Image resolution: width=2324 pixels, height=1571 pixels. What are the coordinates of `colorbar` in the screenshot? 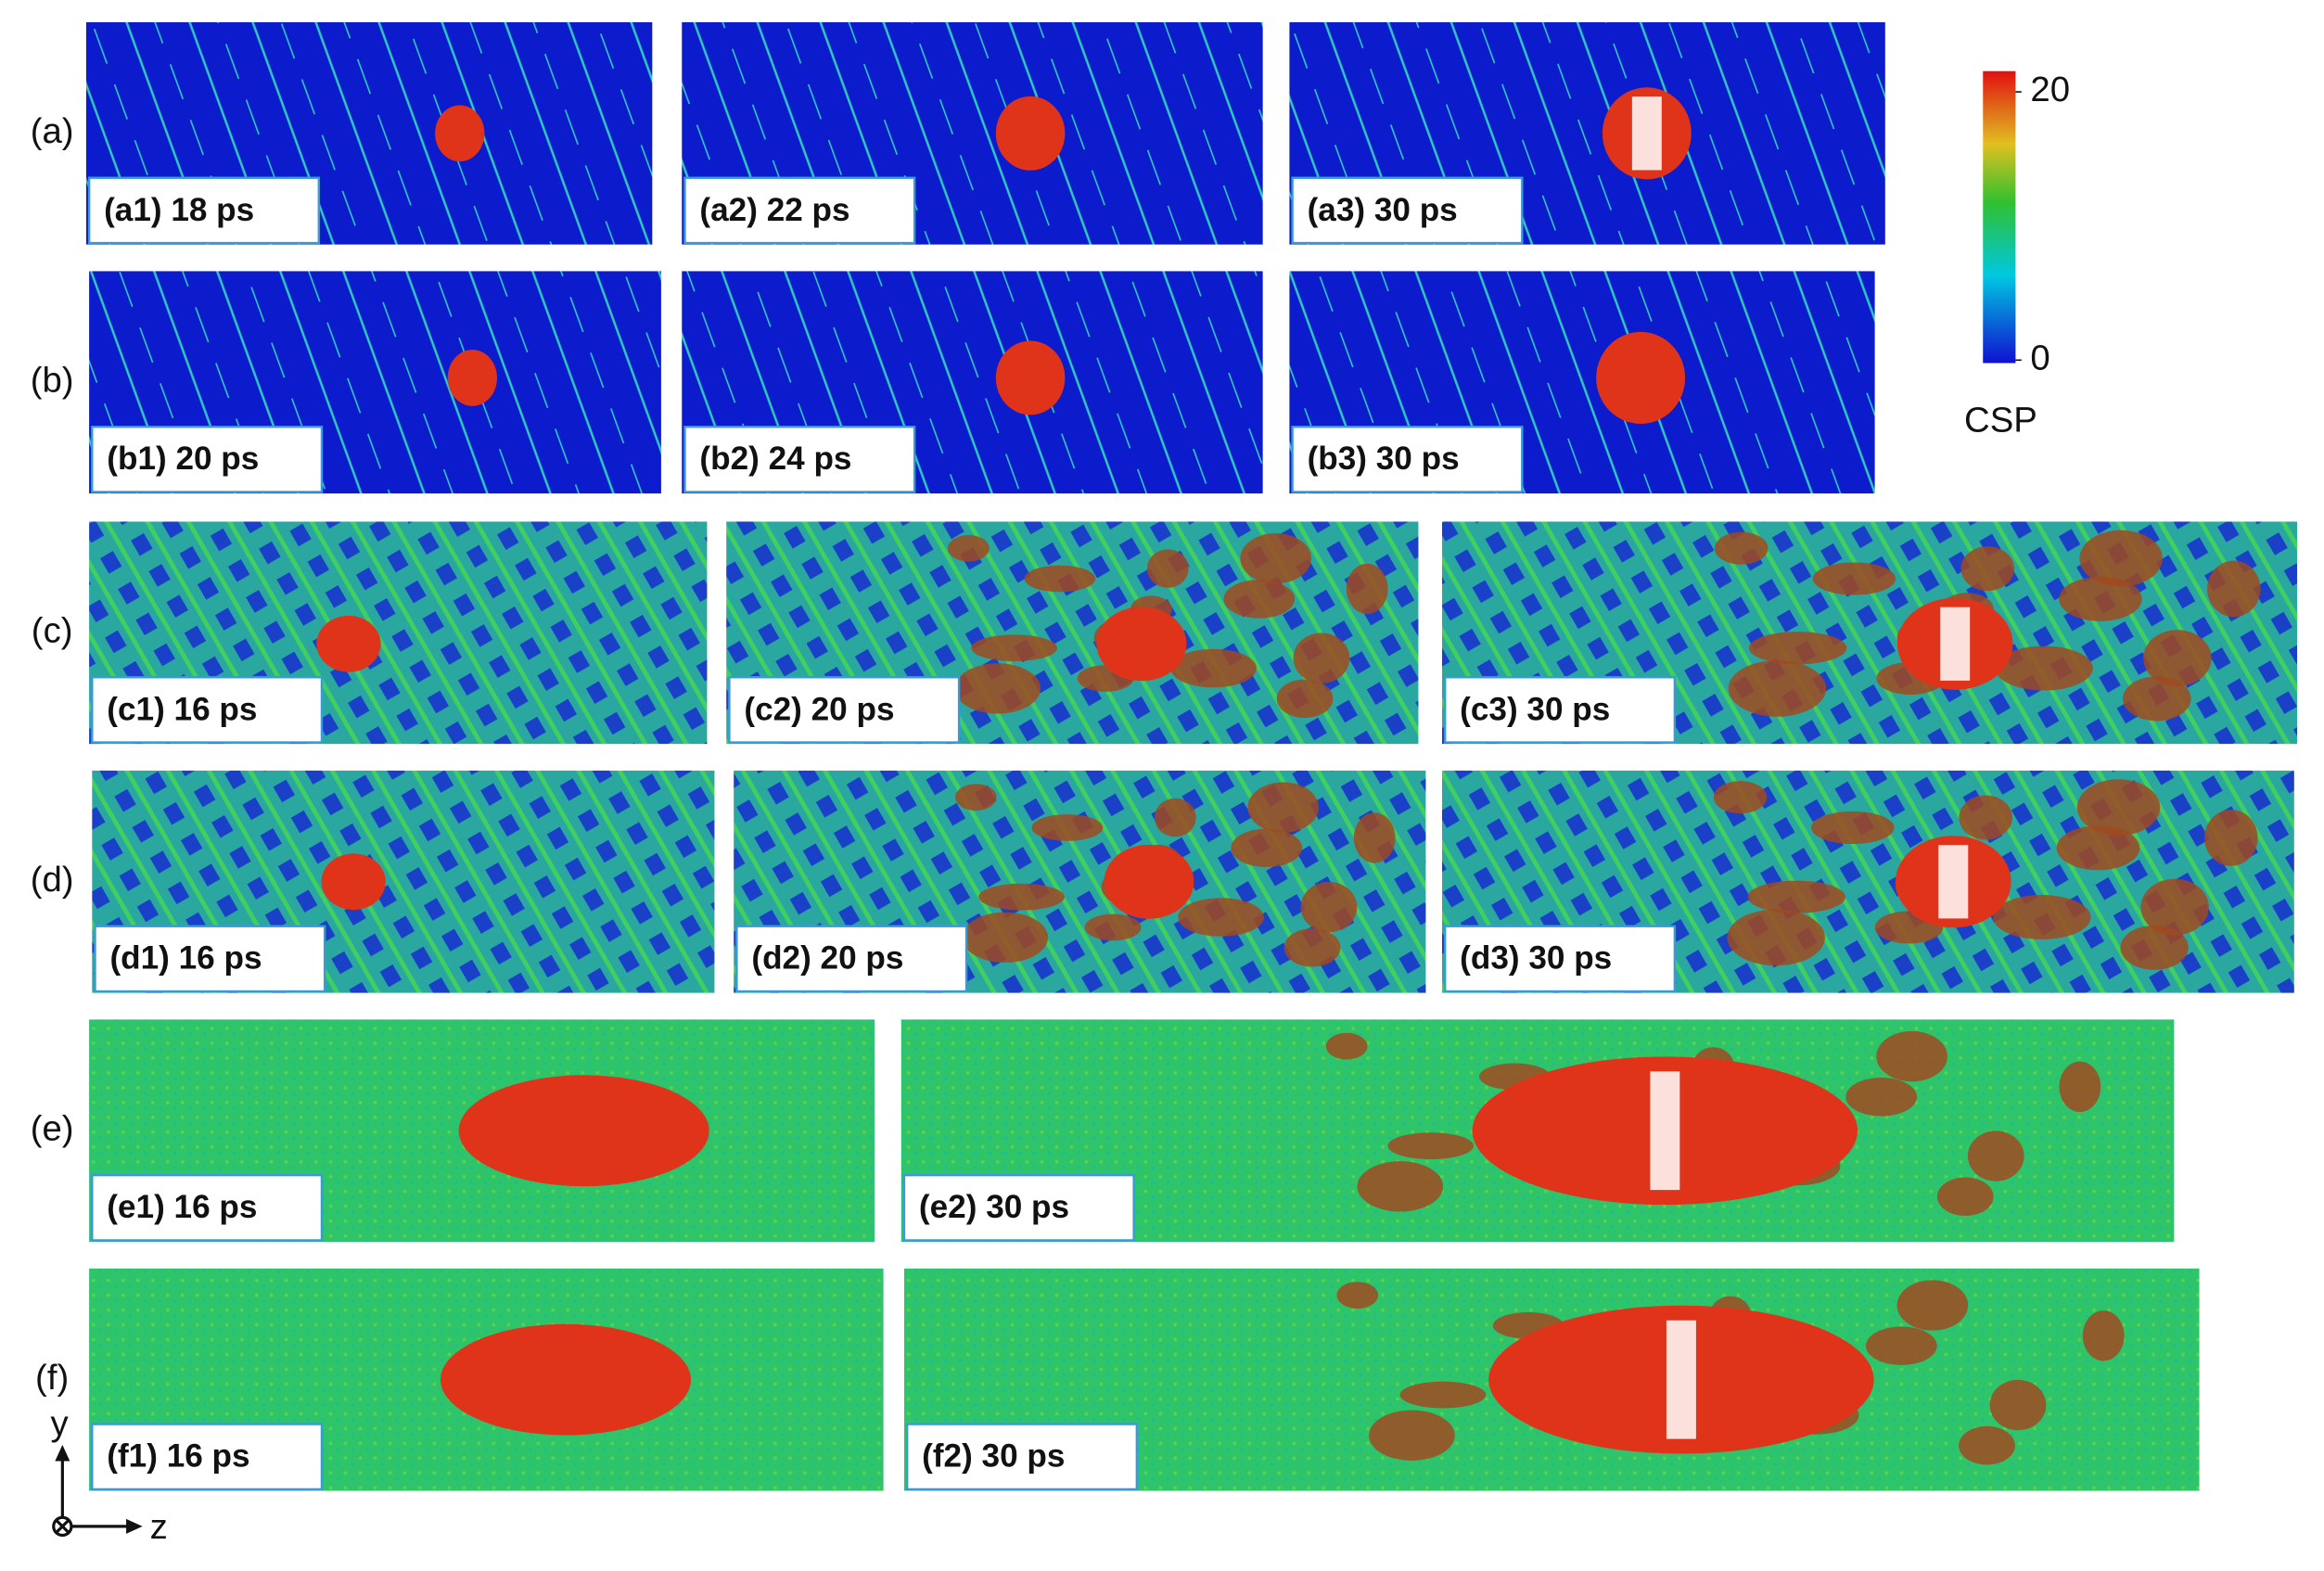 It's located at (2000, 217).